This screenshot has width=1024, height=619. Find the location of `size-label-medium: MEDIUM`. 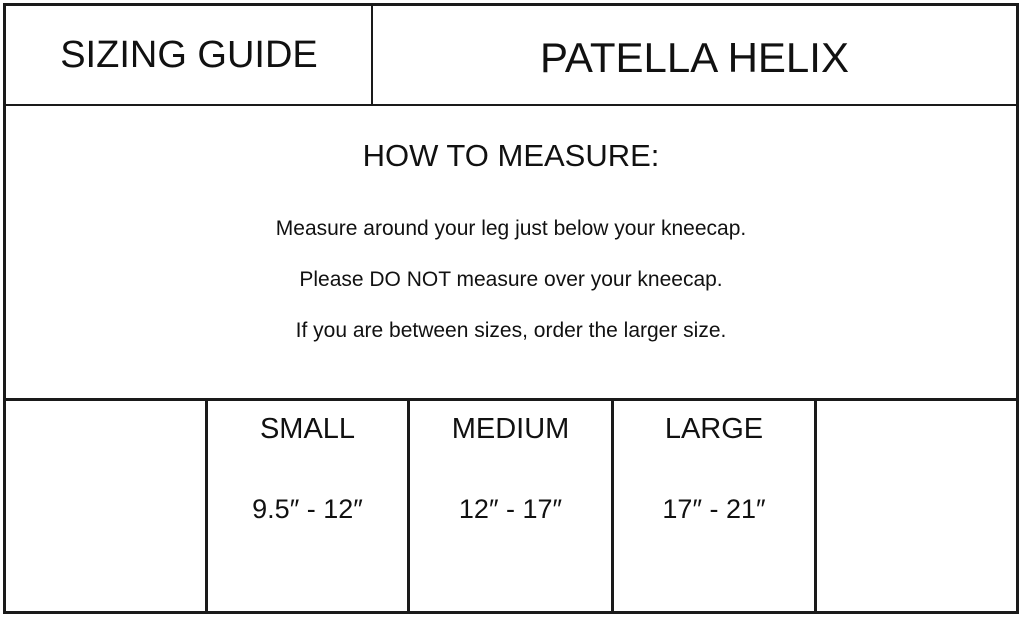

size-label-medium: MEDIUM is located at coordinates (510, 429).